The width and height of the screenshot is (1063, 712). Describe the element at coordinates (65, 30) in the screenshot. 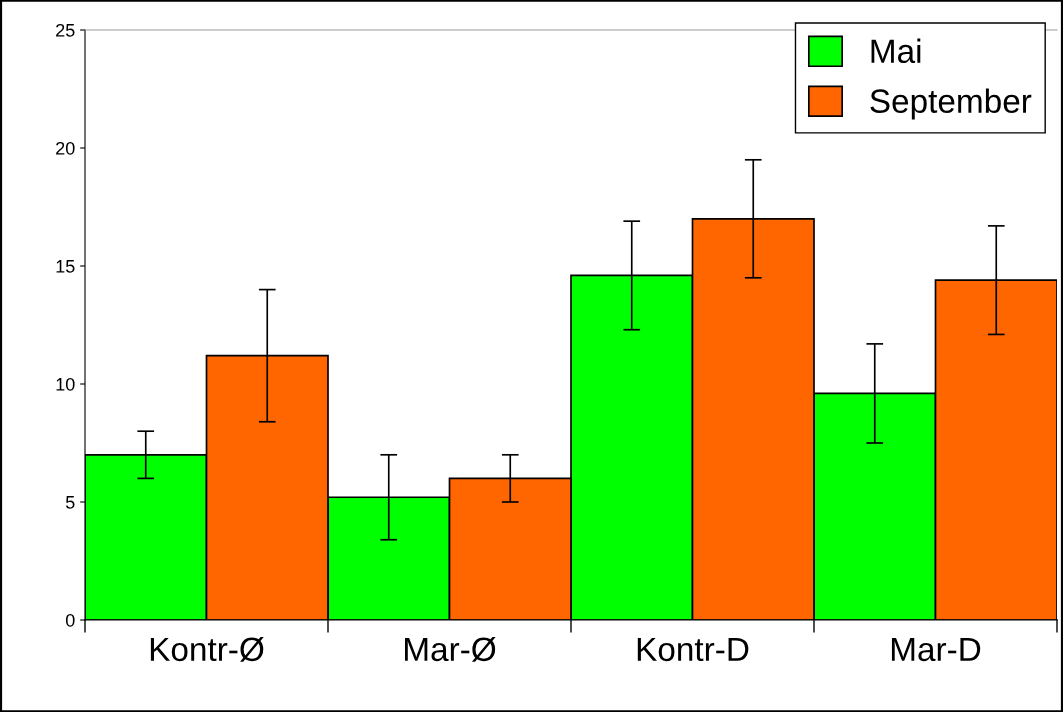

I see `y-tick-label: 25` at that location.